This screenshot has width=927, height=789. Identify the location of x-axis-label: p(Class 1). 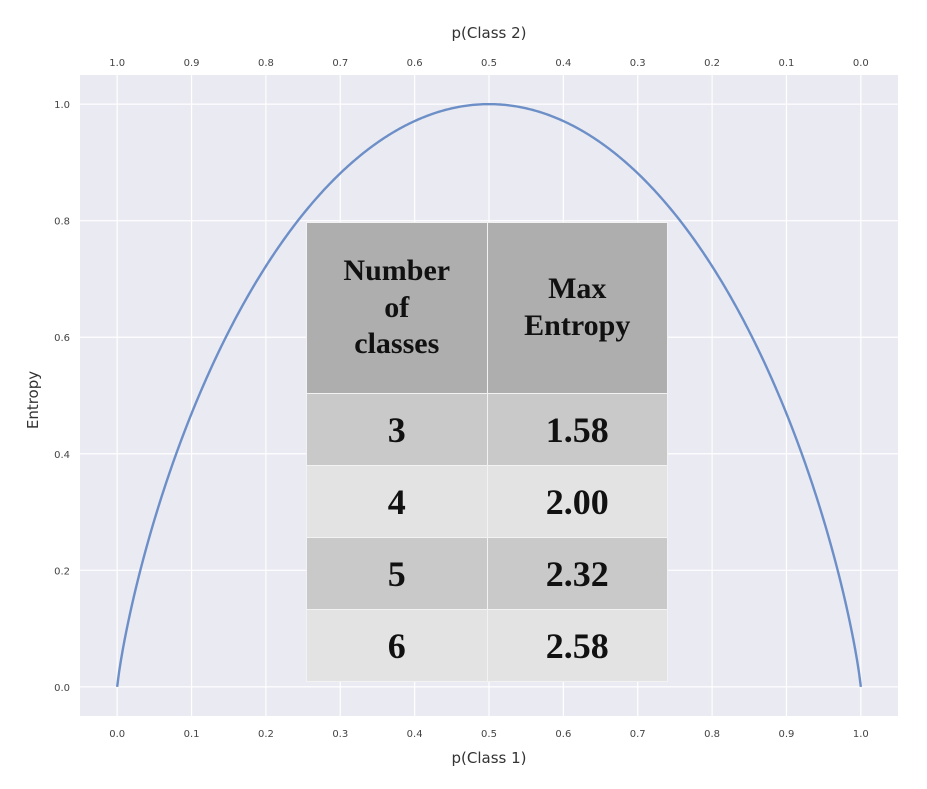
(489, 758).